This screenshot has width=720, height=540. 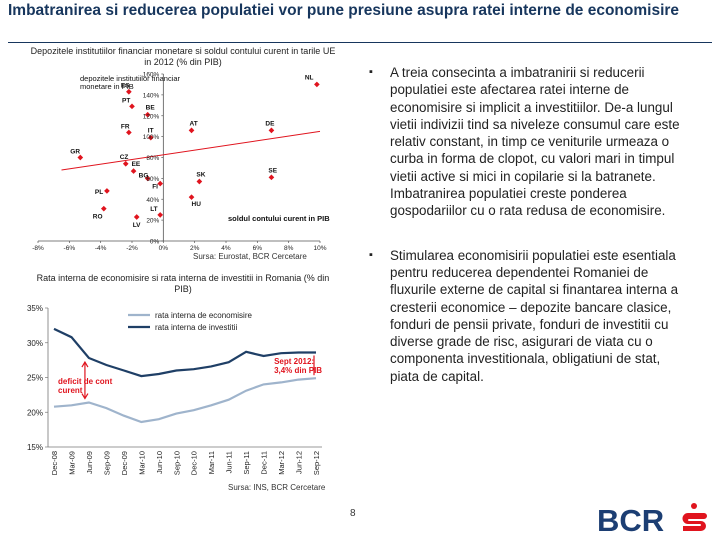 I want to click on scatter-x-tick-label: 2%, so click(x=195, y=248).